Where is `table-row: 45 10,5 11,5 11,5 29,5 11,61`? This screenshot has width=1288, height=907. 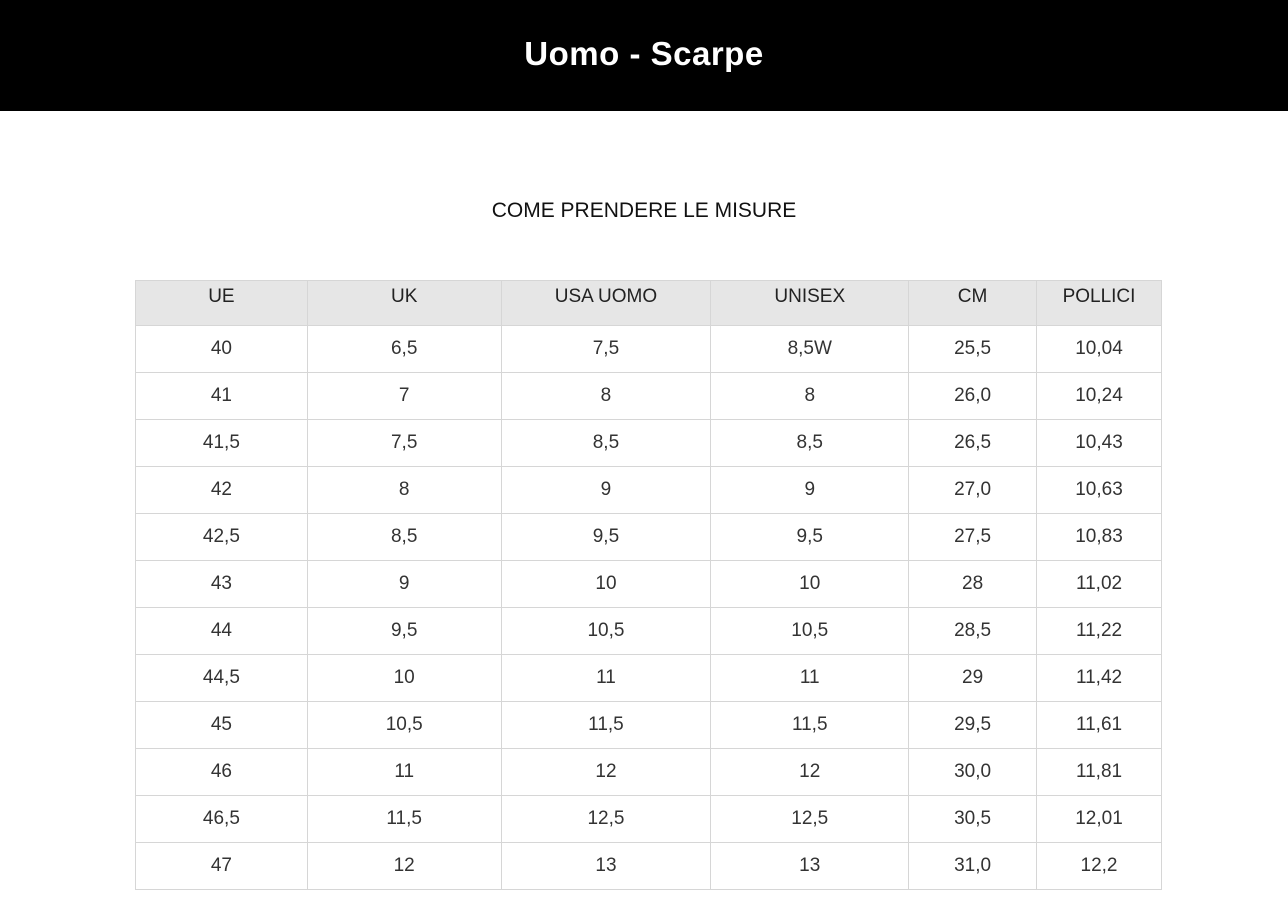
table-row: 45 10,5 11,5 11,5 29,5 11,61 is located at coordinates (648, 725).